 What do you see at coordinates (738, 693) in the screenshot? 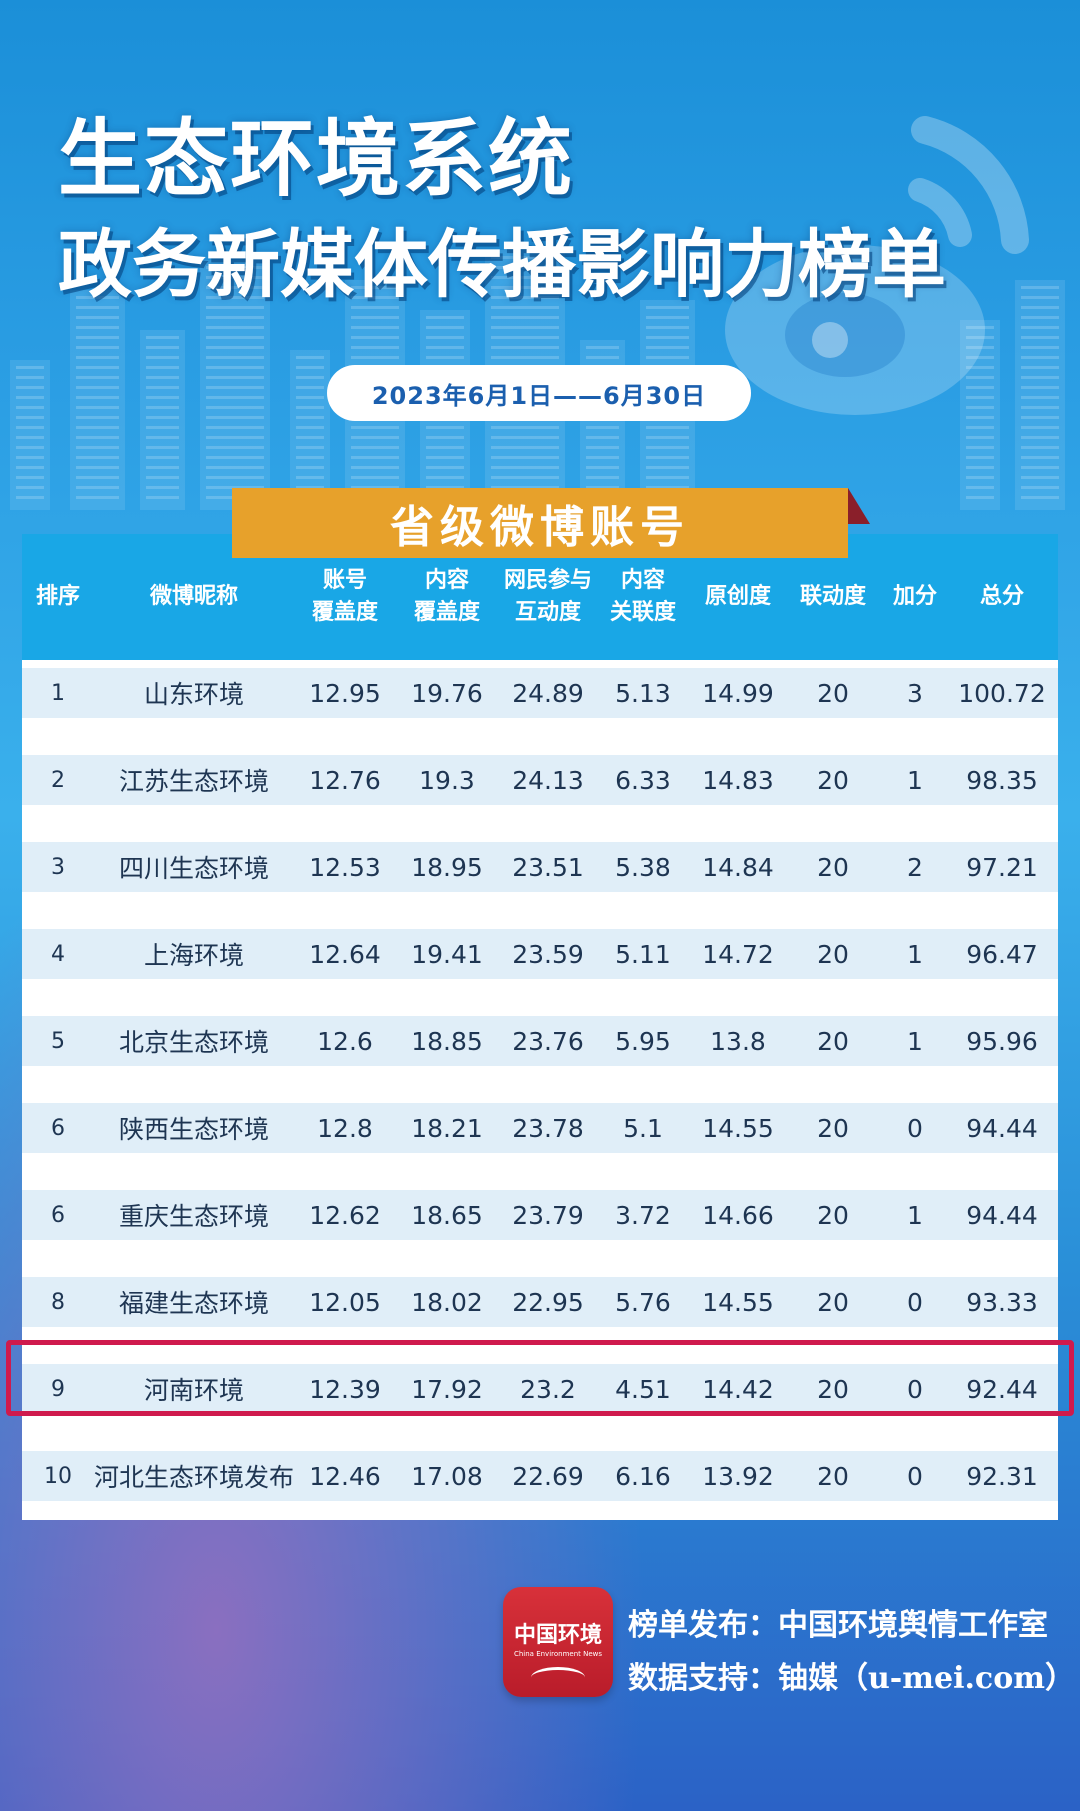
I see `cell-originality: 14.99` at bounding box center [738, 693].